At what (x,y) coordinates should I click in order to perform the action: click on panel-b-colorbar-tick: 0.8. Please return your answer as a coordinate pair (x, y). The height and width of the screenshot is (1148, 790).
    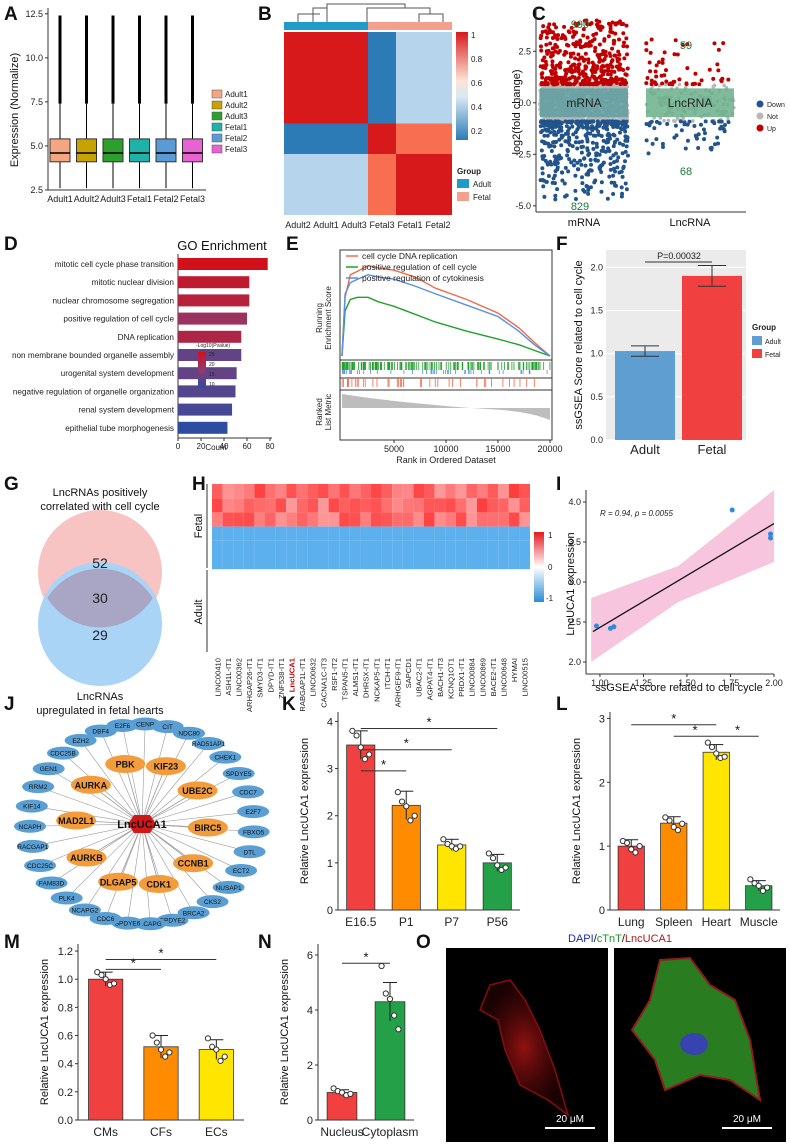
    Looking at the image, I should click on (477, 59).